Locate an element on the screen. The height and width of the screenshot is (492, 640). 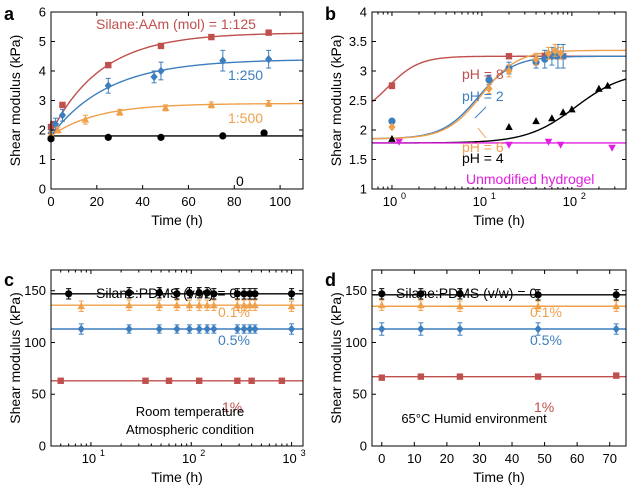
annotation: Atmospheric condition is located at coordinates (190, 429).